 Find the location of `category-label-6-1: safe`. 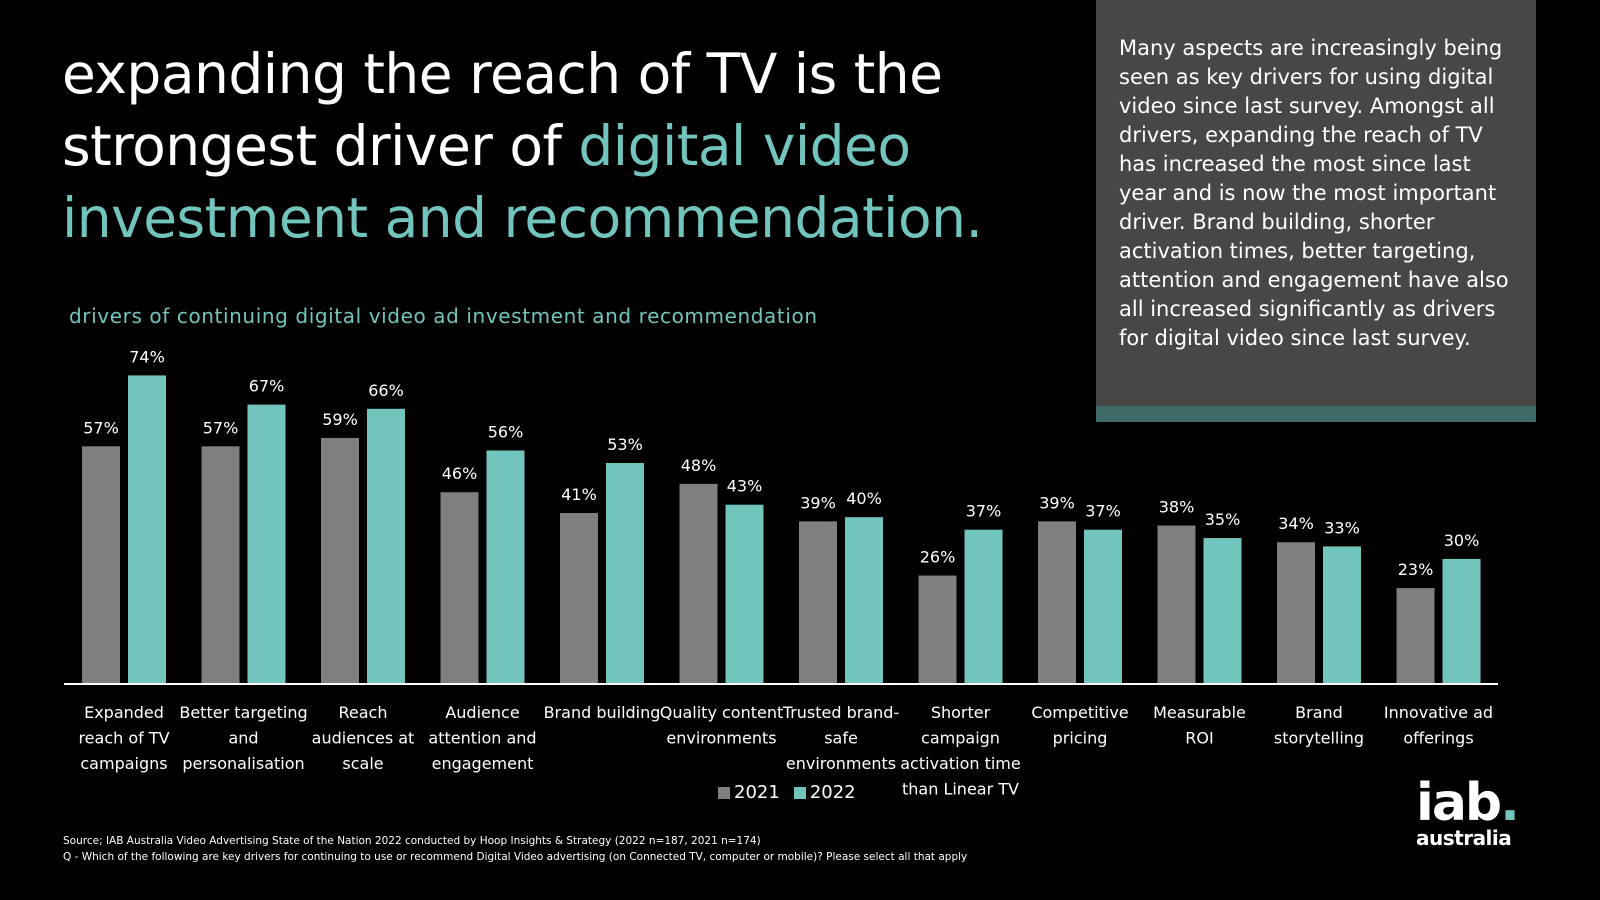

category-label-6-1: safe is located at coordinates (841, 738).